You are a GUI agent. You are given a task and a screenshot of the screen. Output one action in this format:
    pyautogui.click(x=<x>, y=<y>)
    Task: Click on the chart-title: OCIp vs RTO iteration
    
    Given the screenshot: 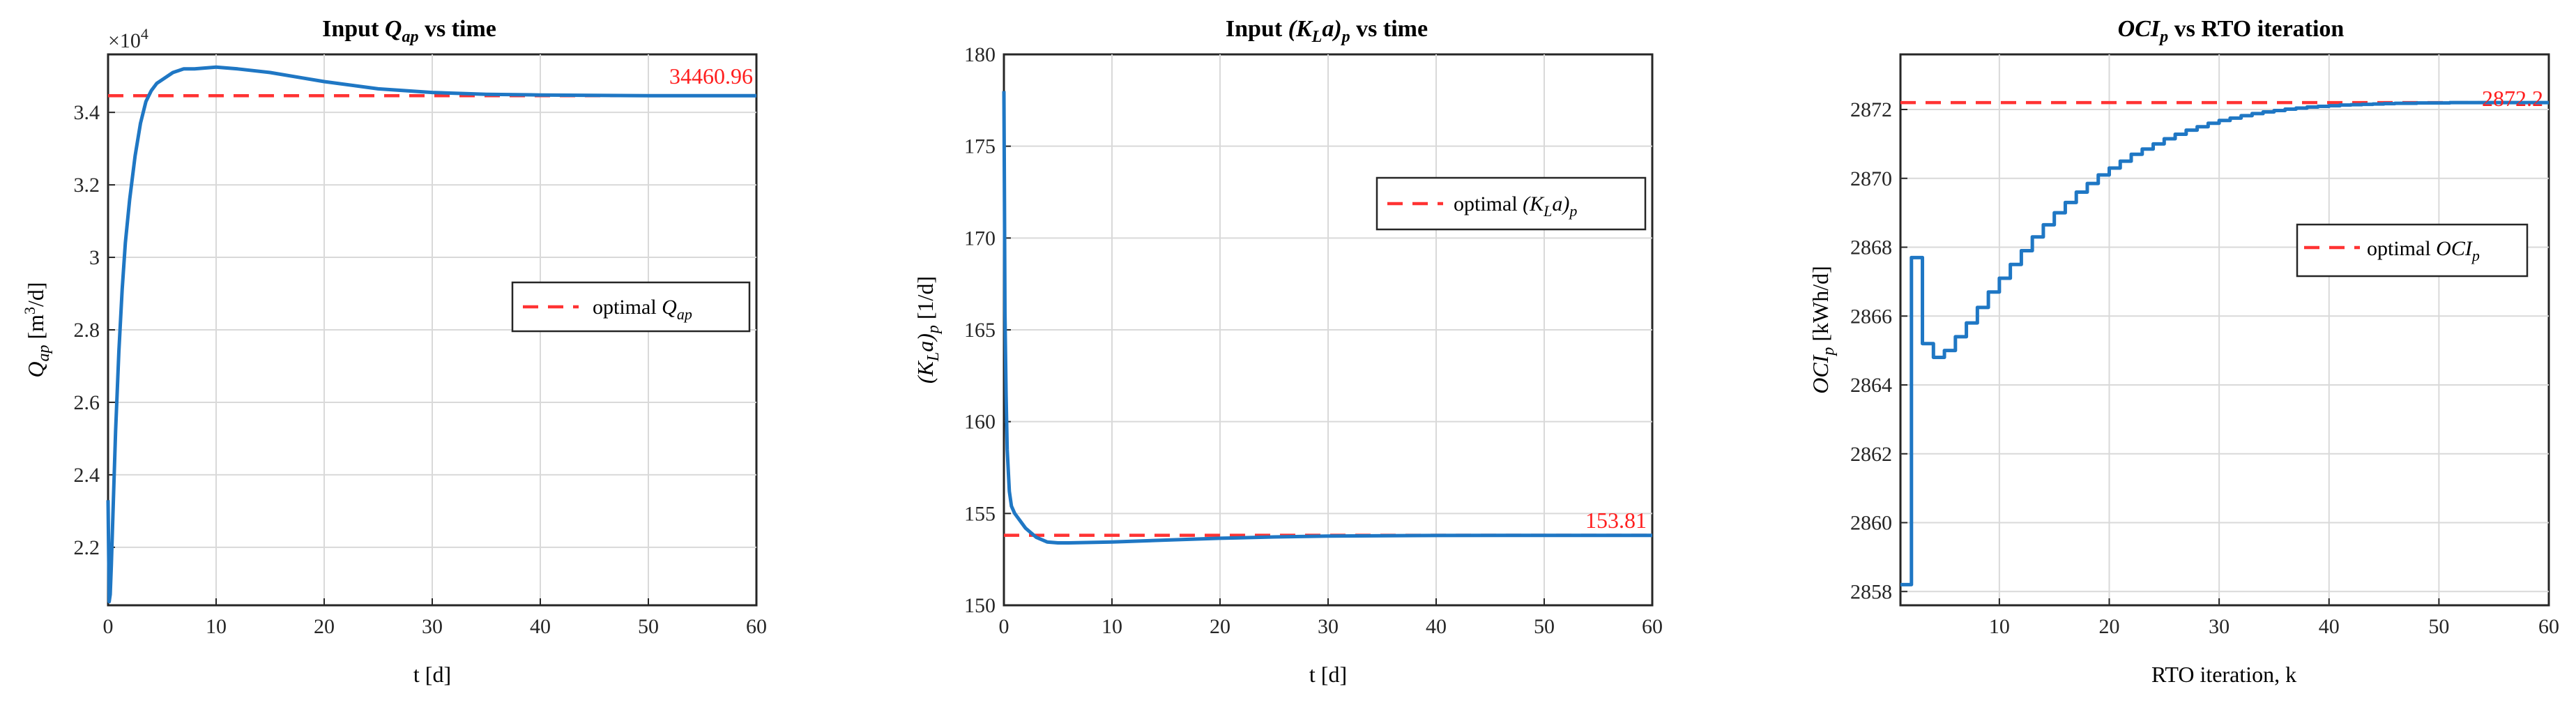 What is the action you would take?
    pyautogui.click(x=2231, y=31)
    